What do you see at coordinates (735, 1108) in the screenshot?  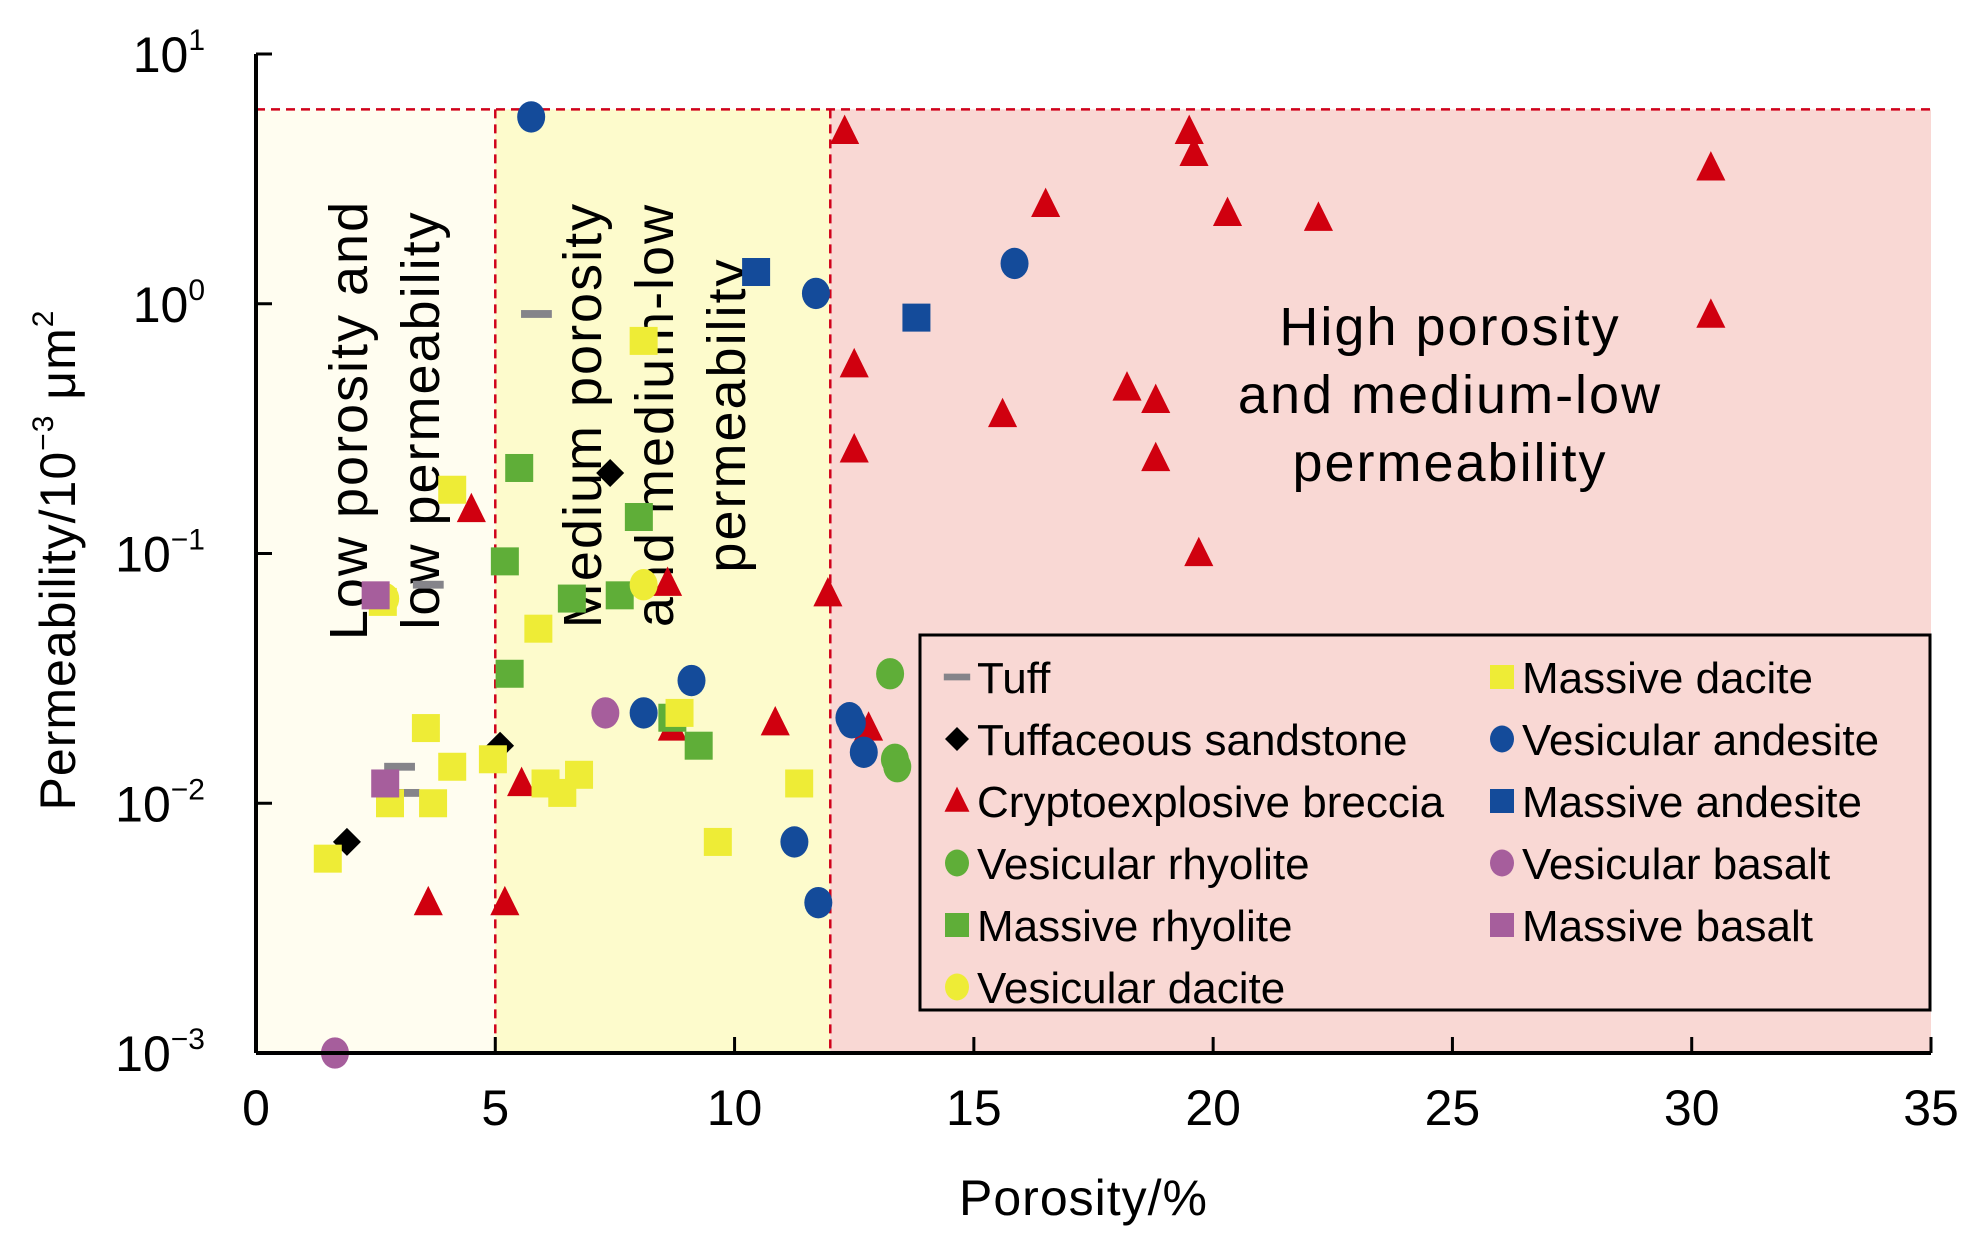 I see `x-tick-label: 10` at bounding box center [735, 1108].